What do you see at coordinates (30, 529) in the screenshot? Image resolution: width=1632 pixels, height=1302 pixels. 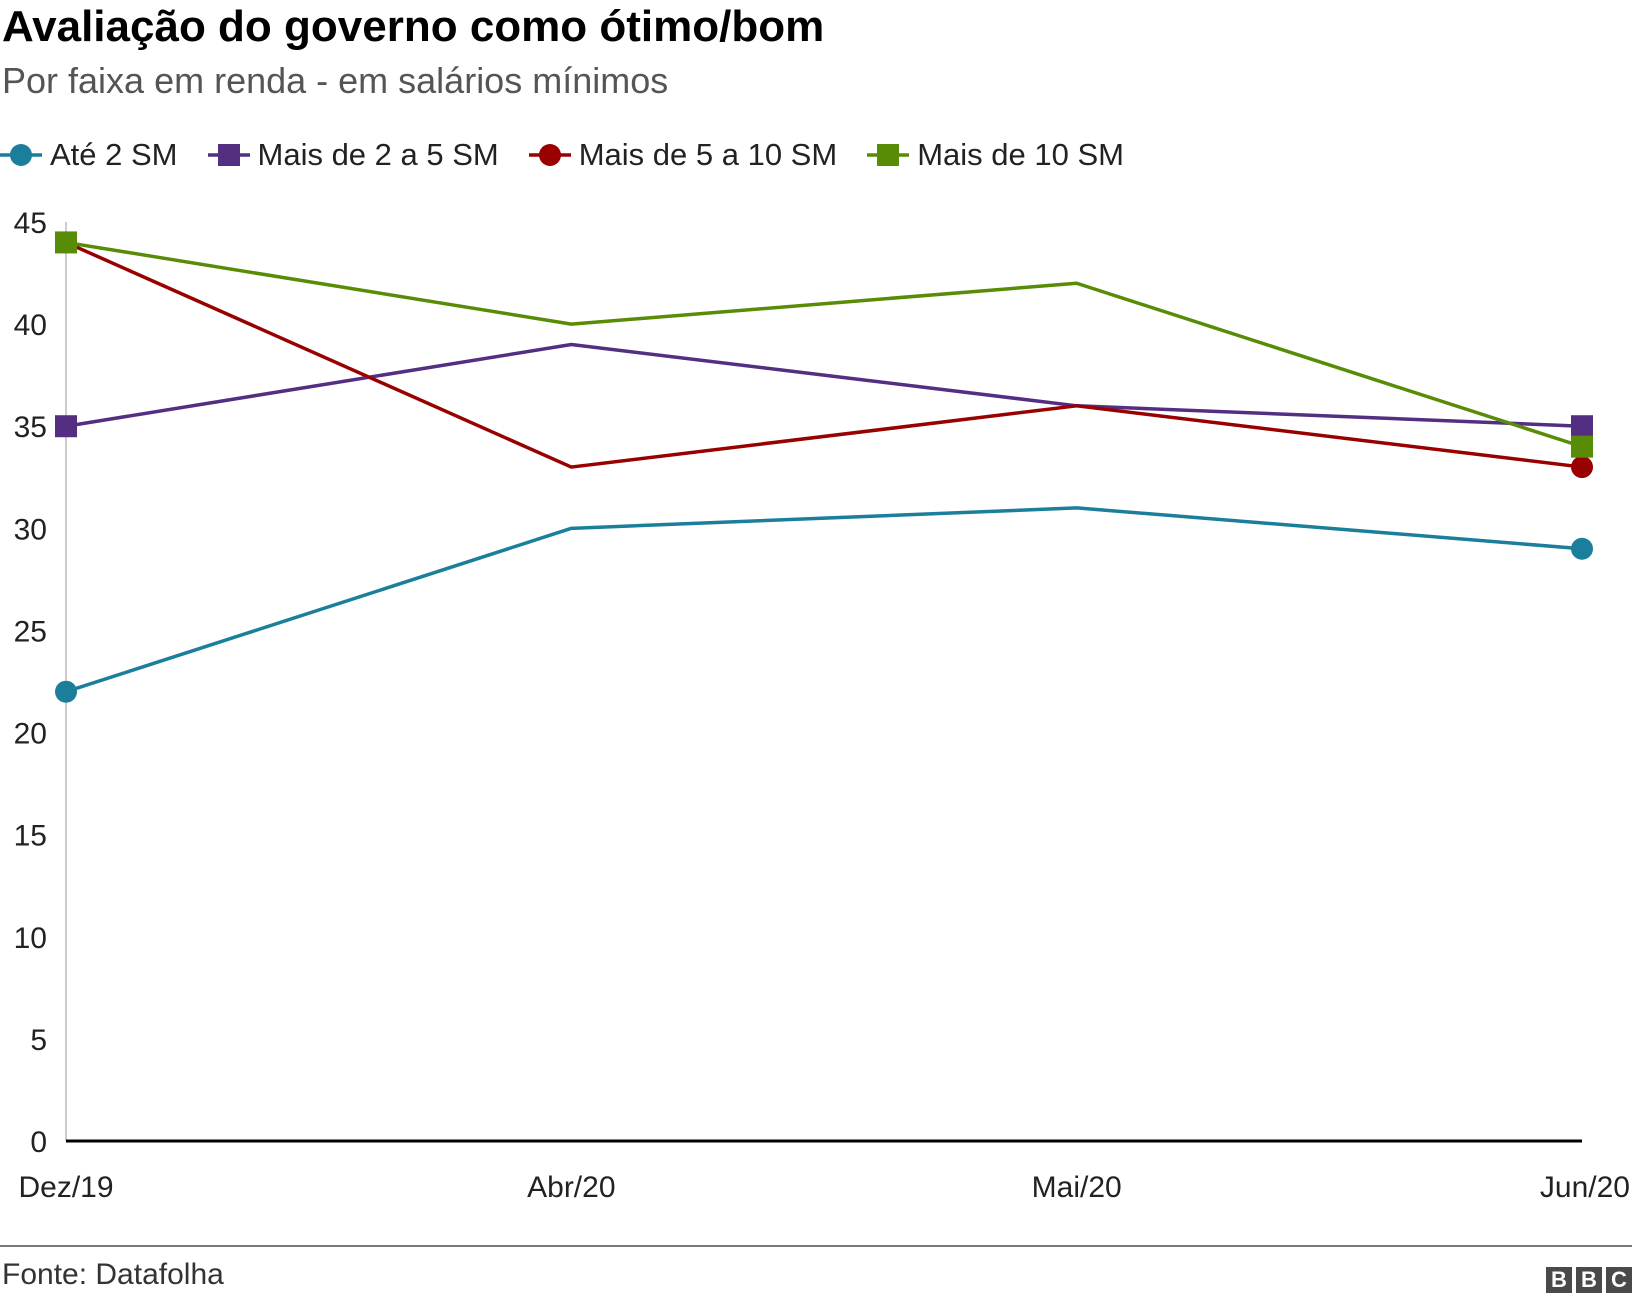 I see `y-tick-label: 30` at bounding box center [30, 529].